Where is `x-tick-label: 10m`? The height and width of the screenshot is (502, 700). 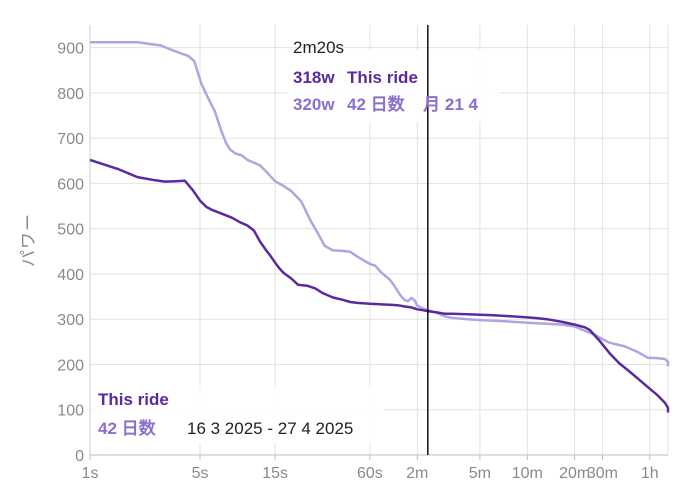
x-tick-label: 10m is located at coordinates (527, 473).